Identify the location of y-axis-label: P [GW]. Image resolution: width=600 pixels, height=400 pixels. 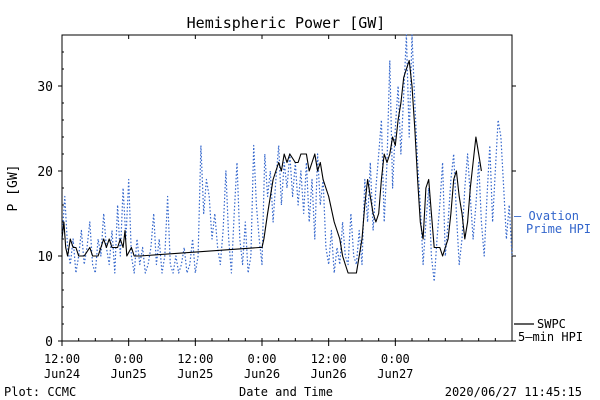
(13, 188).